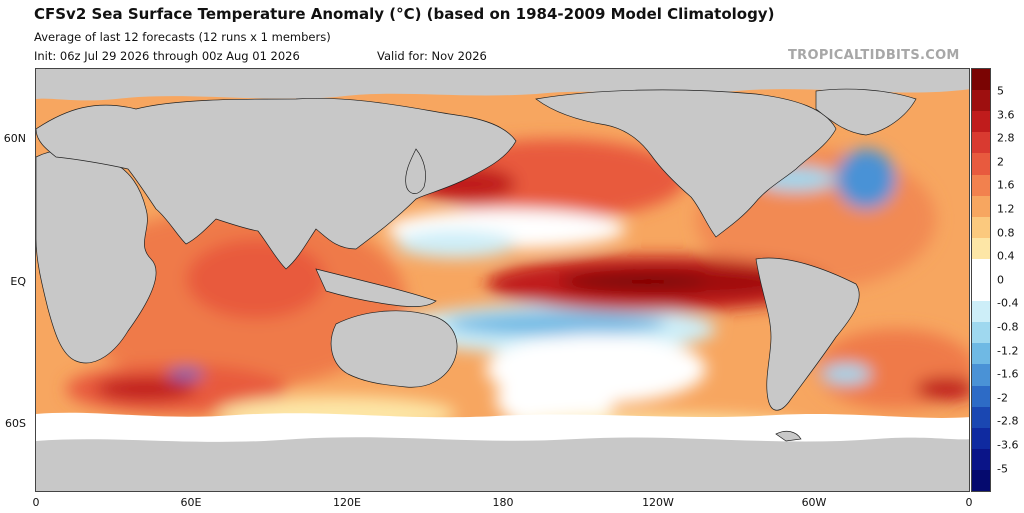 The image size is (1024, 513). What do you see at coordinates (394, 349) in the screenshot?
I see `australia-landmass` at bounding box center [394, 349].